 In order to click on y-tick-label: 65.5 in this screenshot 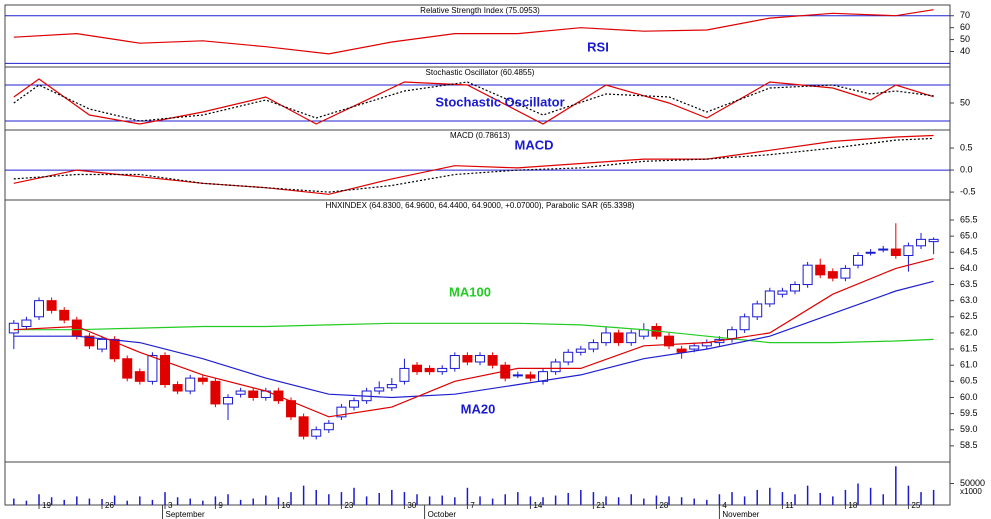, I will do `click(969, 219)`.